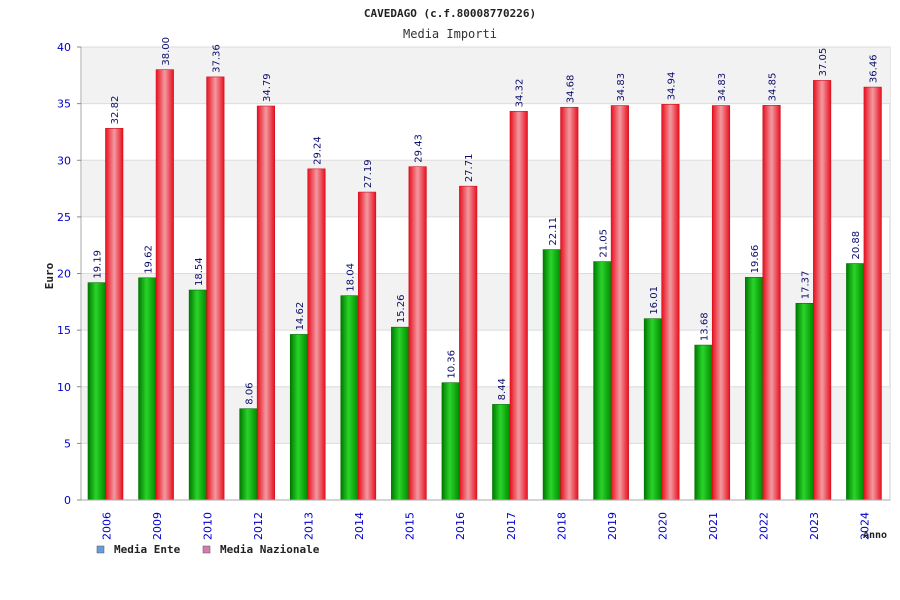 This screenshot has height=600, width=900. I want to click on x-tick-label: 2017, so click(511, 526).